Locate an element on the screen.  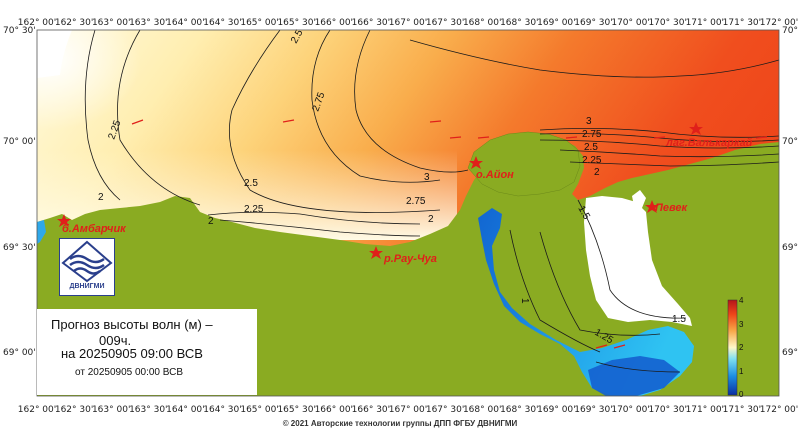
lon-tick-bottom: 171° 30' is located at coordinates (742, 410).